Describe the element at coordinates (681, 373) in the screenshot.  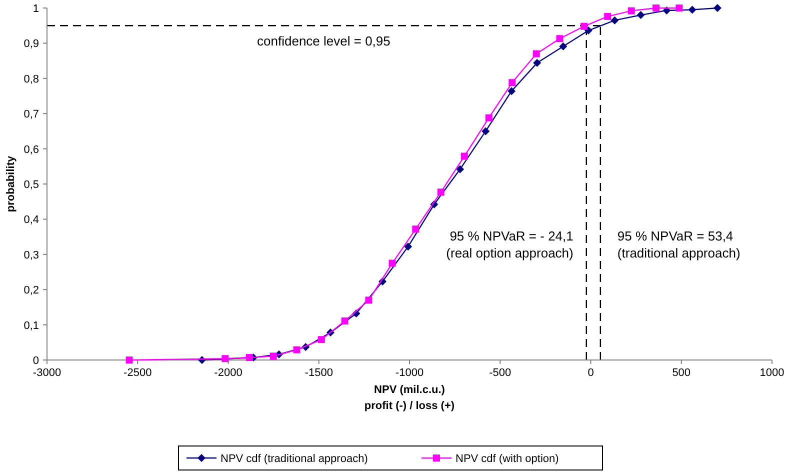
I see `x-tick-label: 500` at that location.